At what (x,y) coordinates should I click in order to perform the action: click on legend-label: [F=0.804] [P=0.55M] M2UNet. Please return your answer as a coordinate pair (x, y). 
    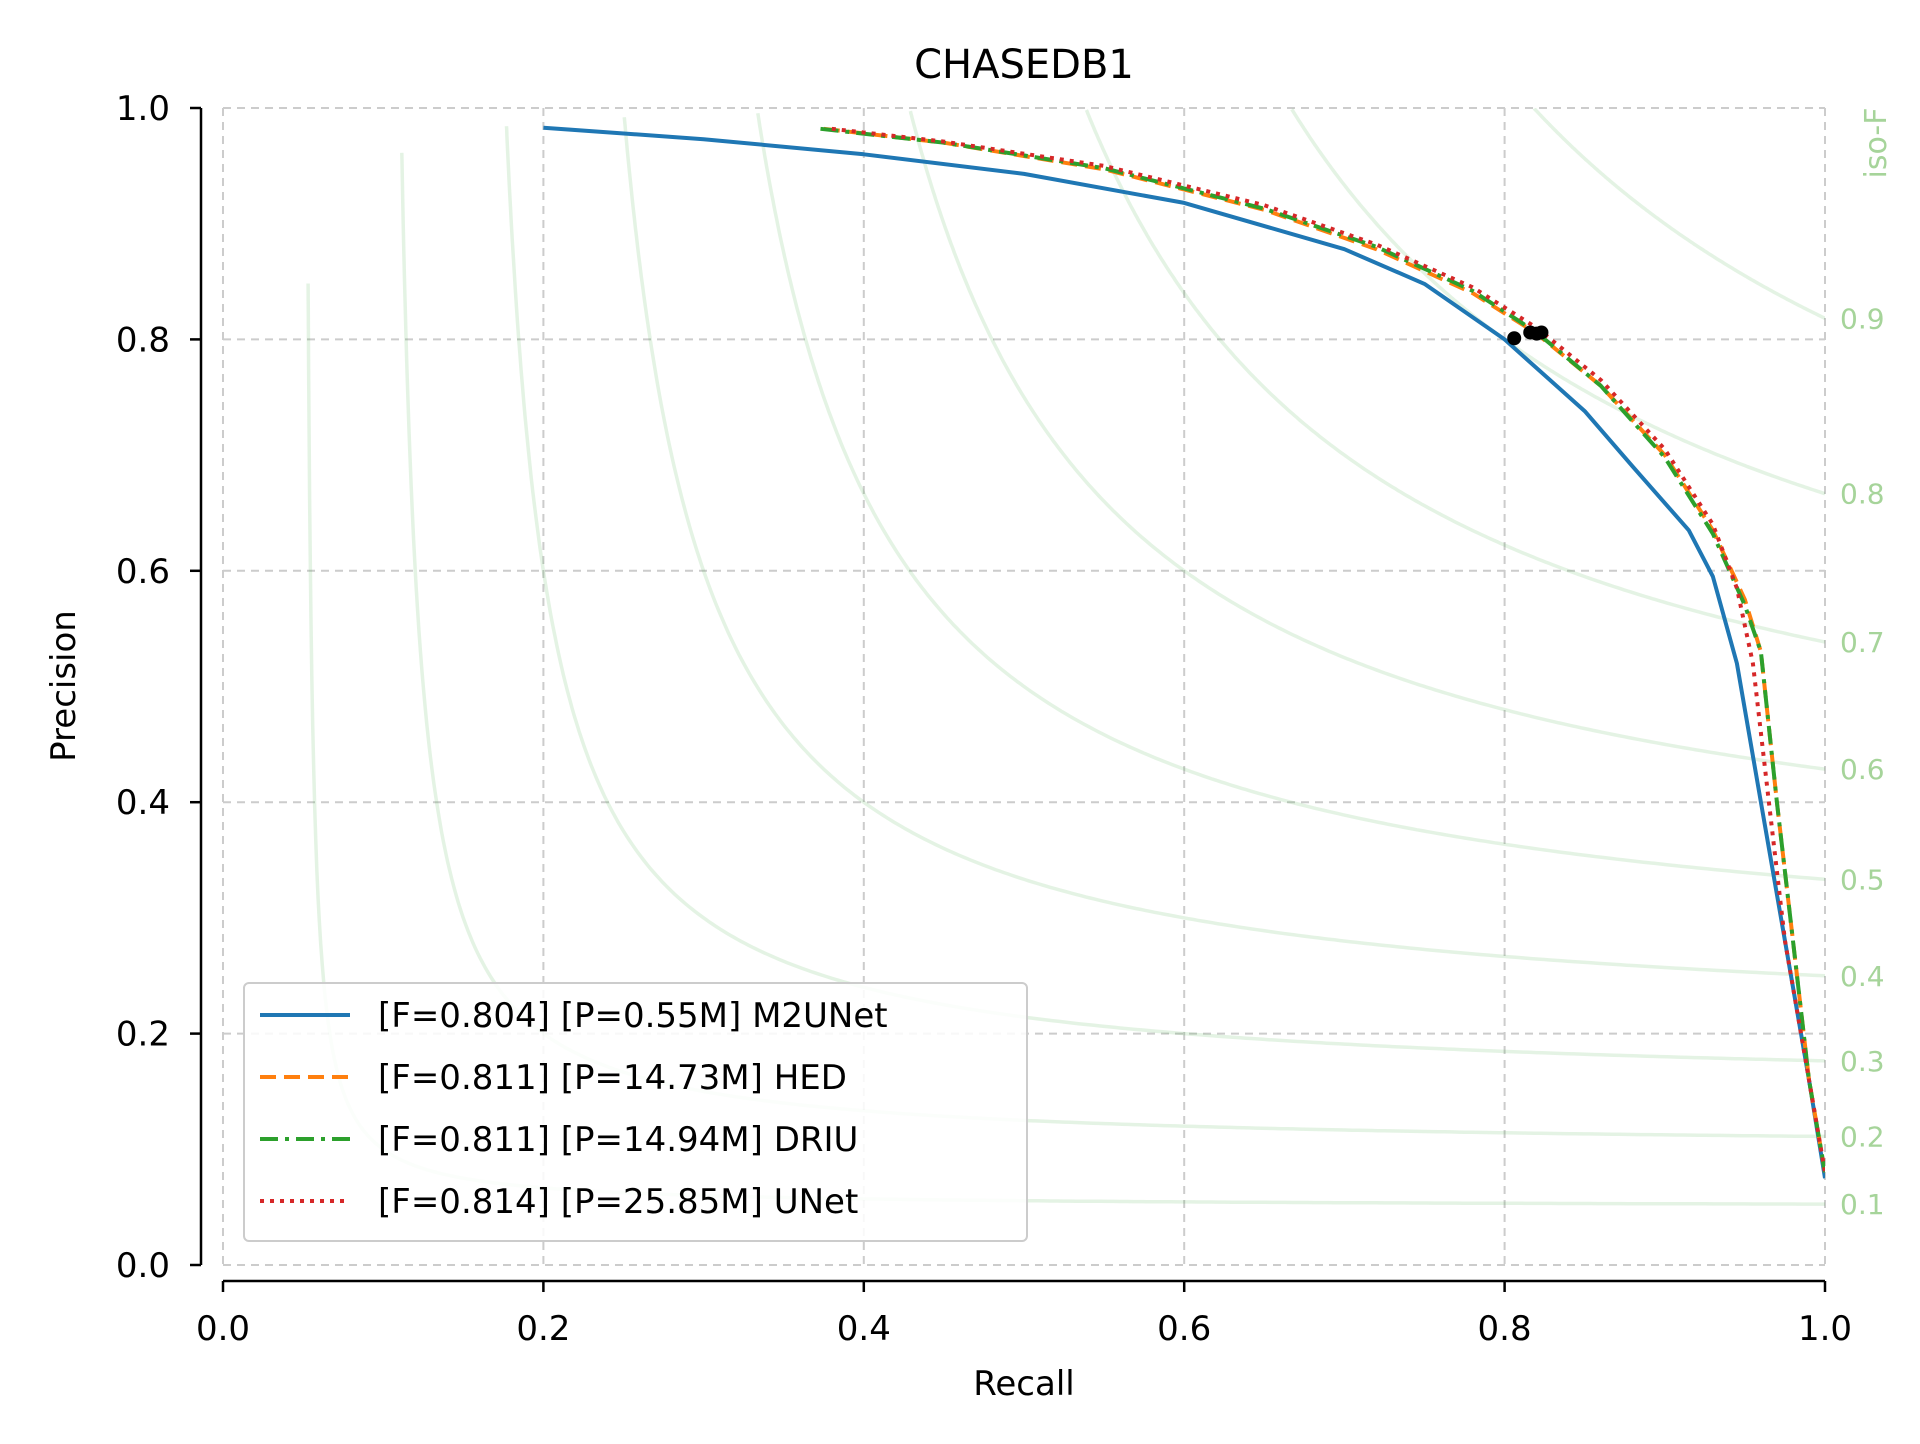
    Looking at the image, I should click on (633, 1016).